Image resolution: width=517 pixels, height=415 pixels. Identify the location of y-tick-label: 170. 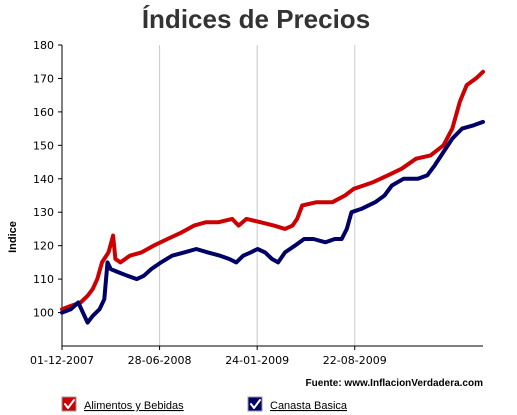
(43, 78).